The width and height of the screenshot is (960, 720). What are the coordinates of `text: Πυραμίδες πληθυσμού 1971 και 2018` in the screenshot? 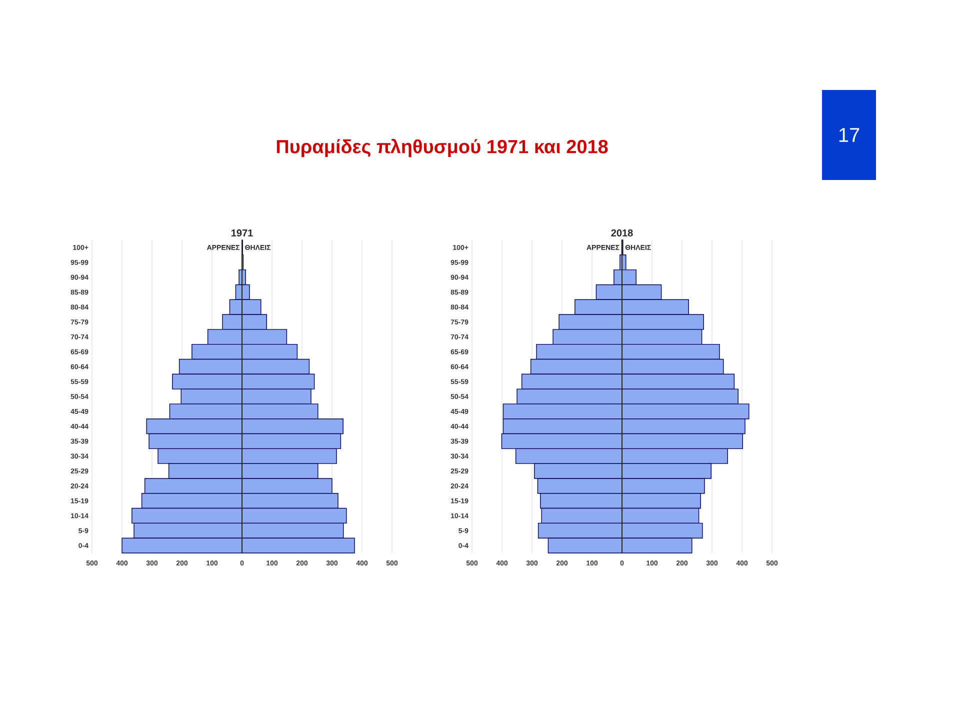 It's located at (442, 148).